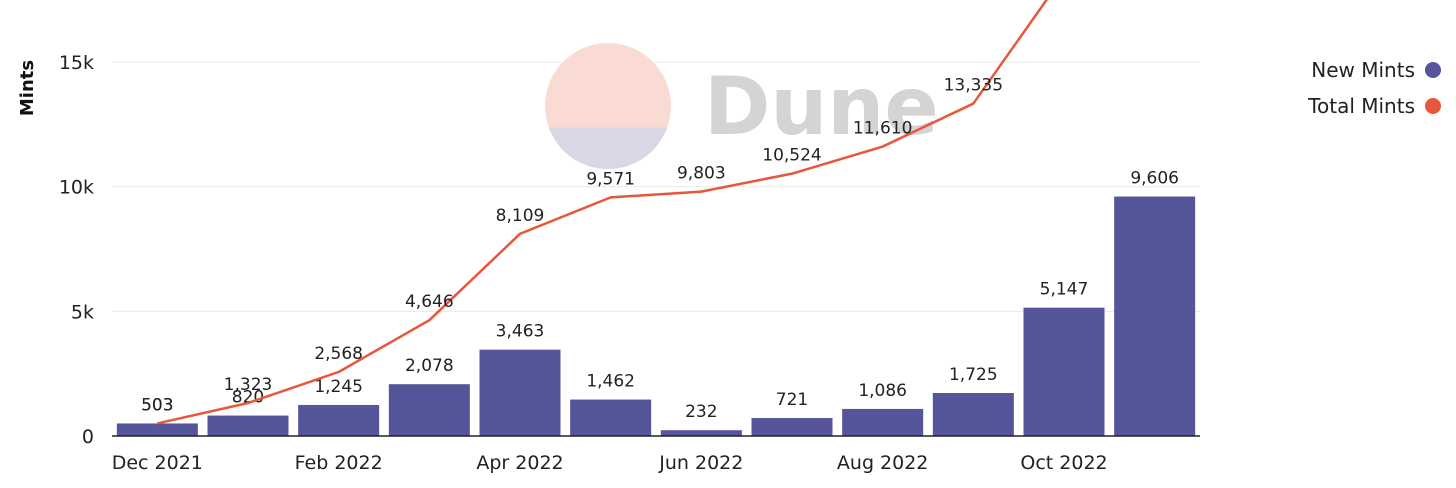 The height and width of the screenshot is (488, 1456). I want to click on x-tick-label: Feb 2022, so click(339, 463).